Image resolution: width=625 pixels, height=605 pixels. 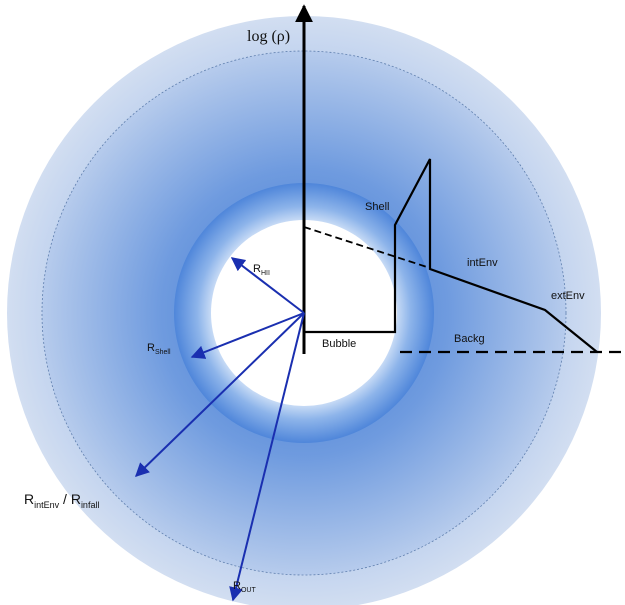 I want to click on extrapolated-envelope-line, so click(x=367, y=247).